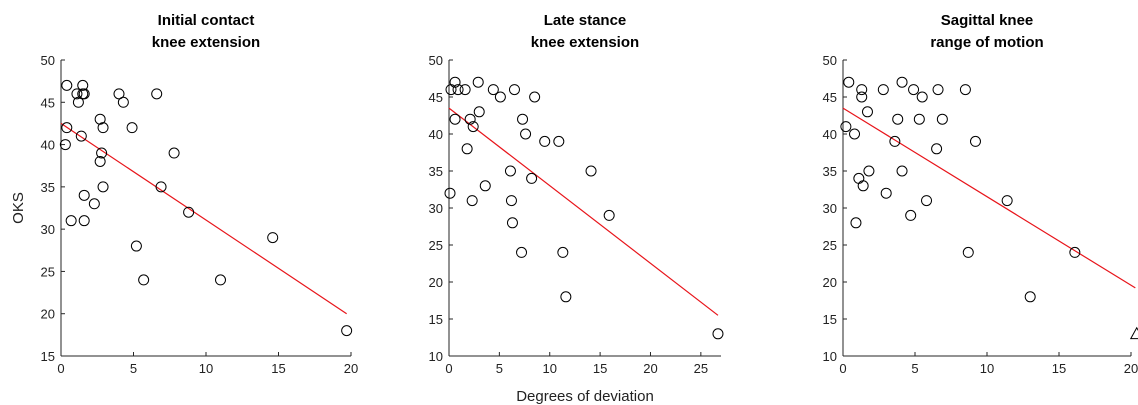 The image size is (1138, 405). What do you see at coordinates (436, 171) in the screenshot?
I see `y-tick-label: 35` at bounding box center [436, 171].